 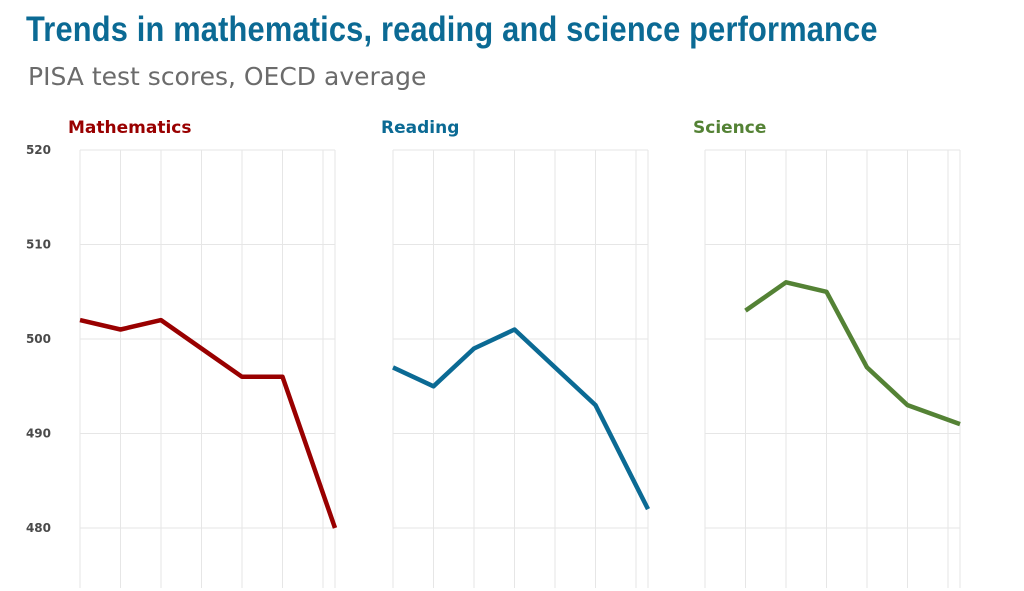 I want to click on series-line-science, so click(x=852, y=353).